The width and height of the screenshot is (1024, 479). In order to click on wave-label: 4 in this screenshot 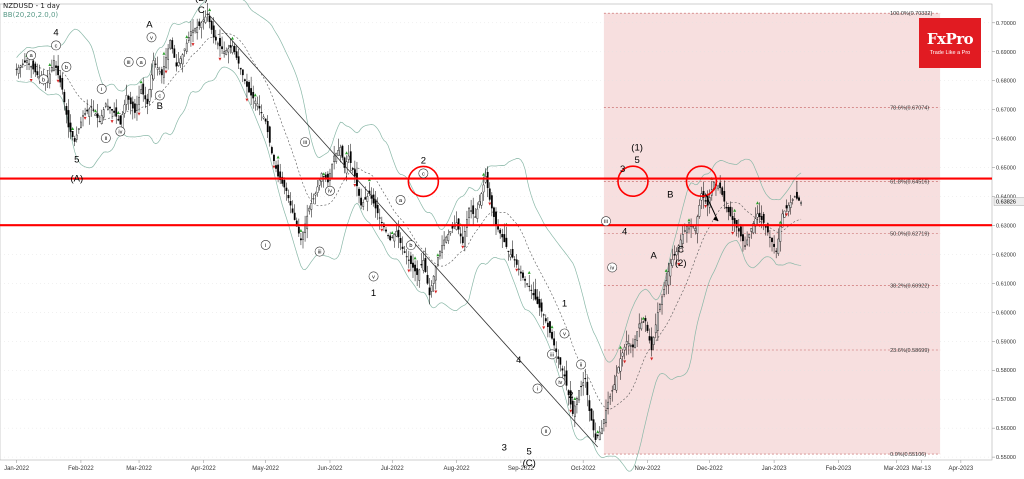, I will do `click(518, 360)`.